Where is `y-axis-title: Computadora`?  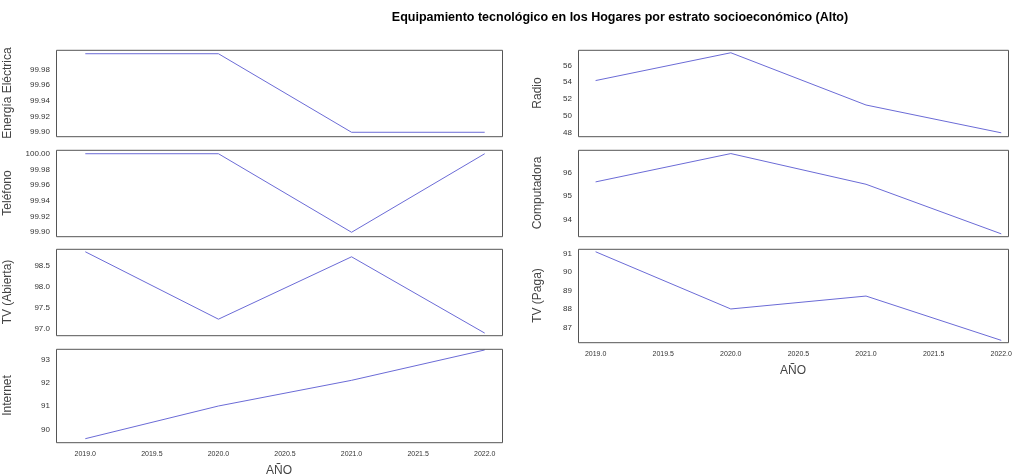 y-axis-title: Computadora is located at coordinates (536, 192).